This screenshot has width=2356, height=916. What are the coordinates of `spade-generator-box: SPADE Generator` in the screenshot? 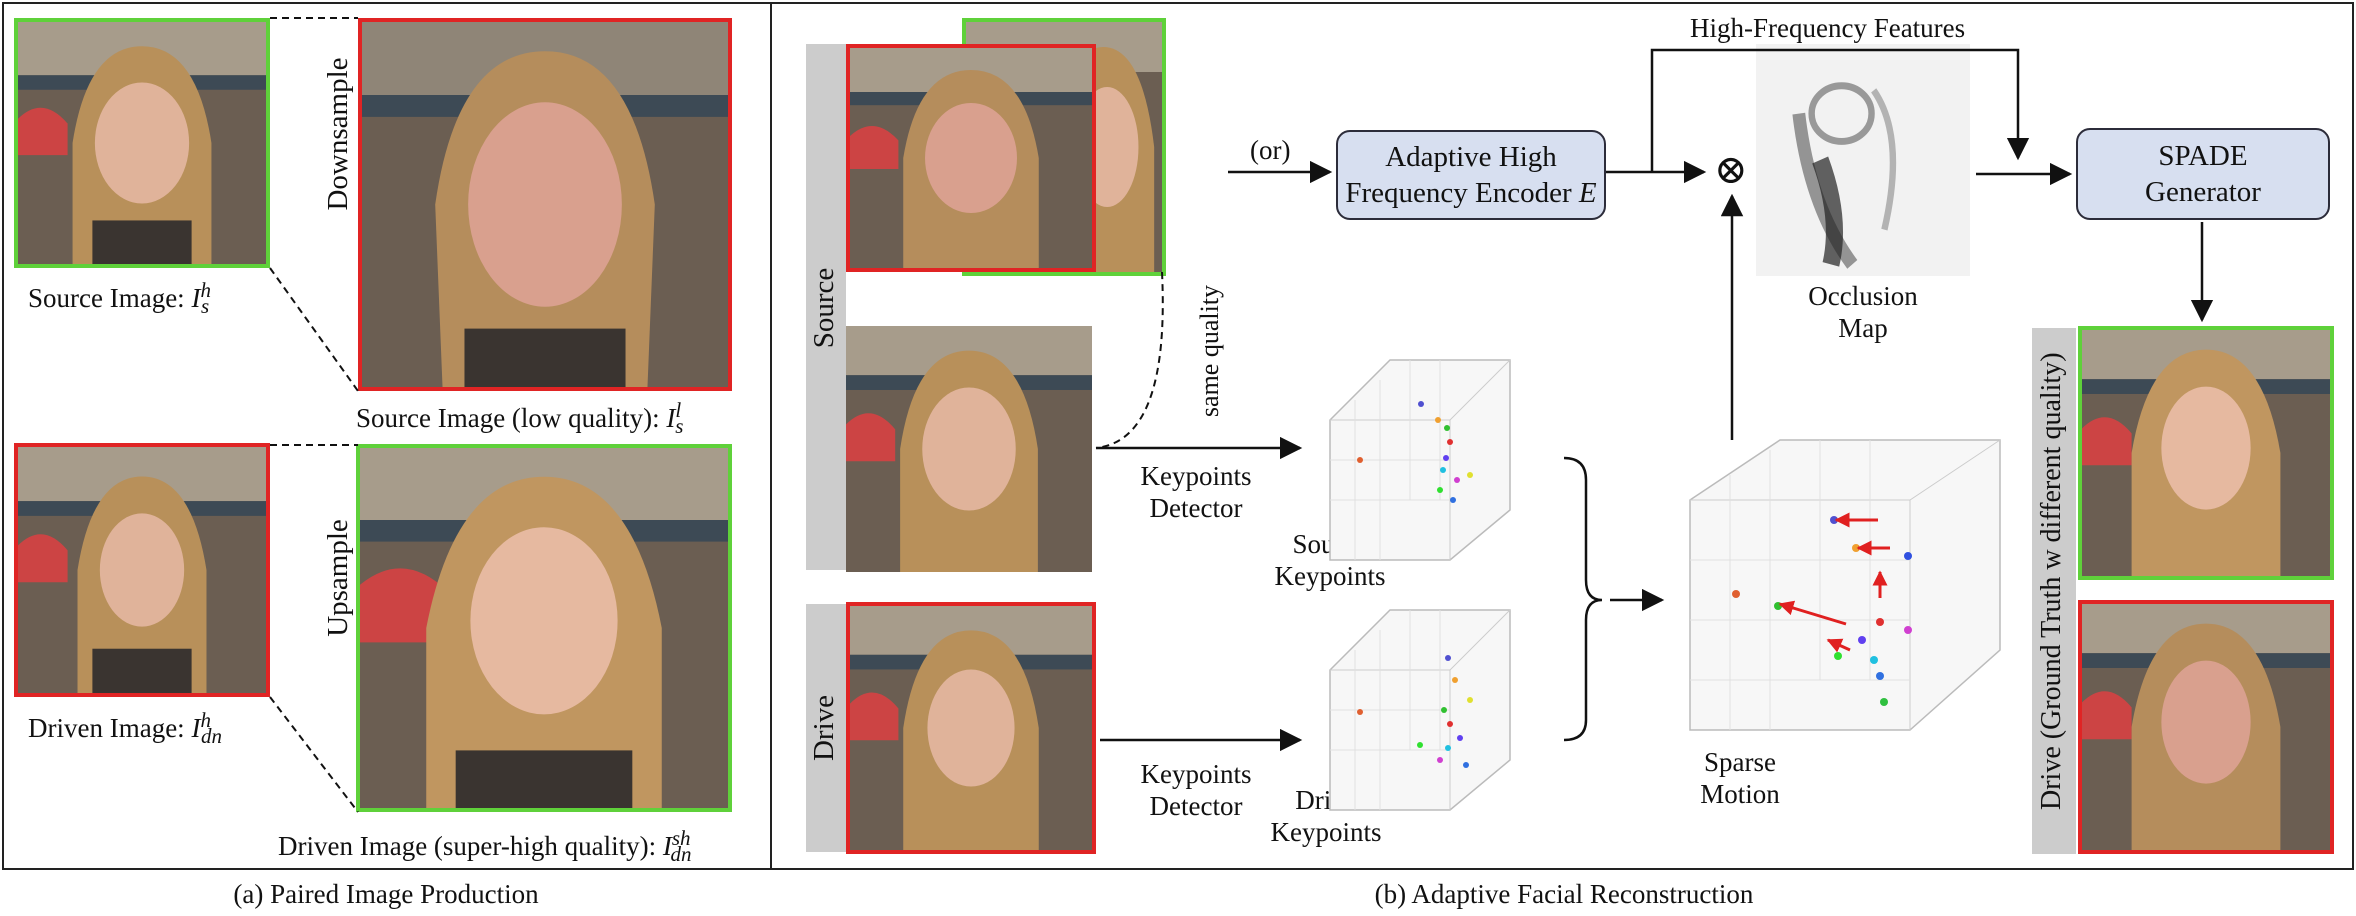 It's located at (2203, 174).